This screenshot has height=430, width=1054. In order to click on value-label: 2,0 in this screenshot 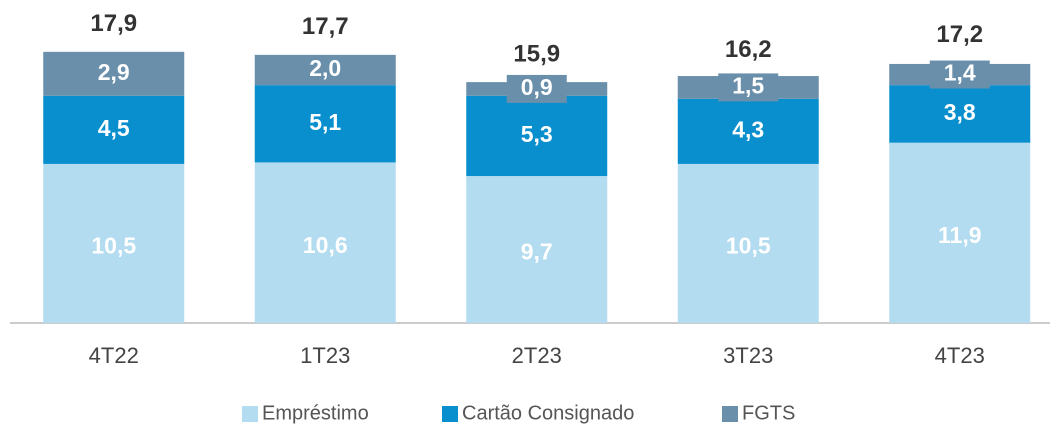, I will do `click(325, 68)`.